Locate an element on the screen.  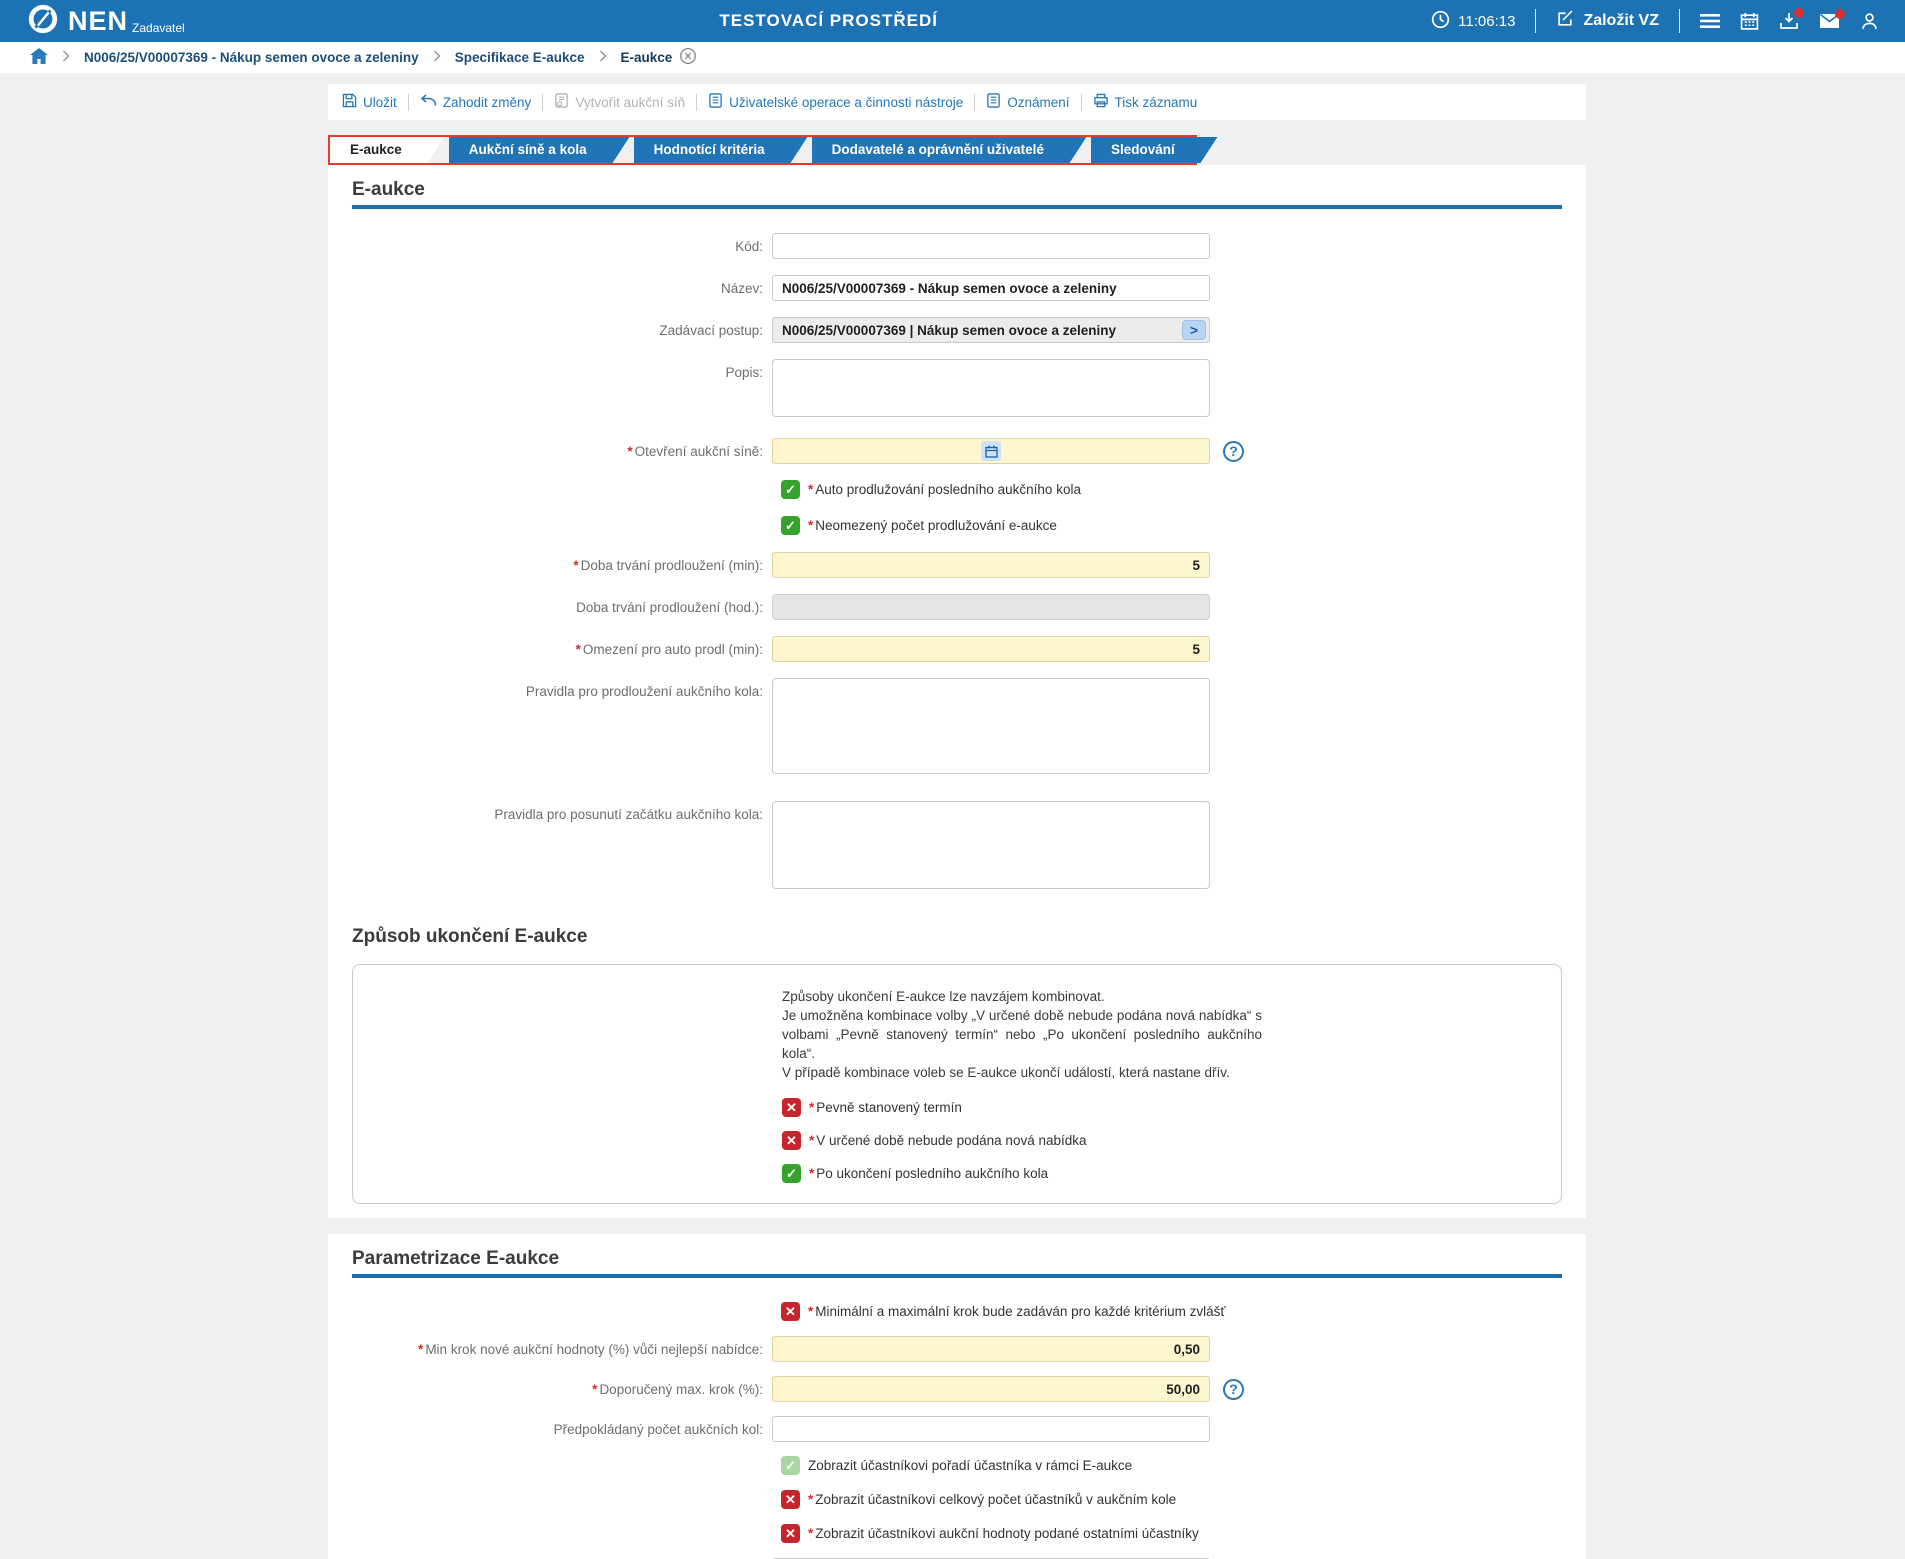
tab-e-aukce: E-aukce is located at coordinates (376, 150).